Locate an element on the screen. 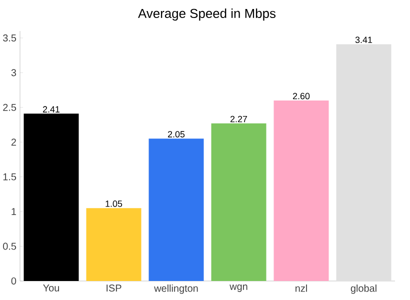 This screenshot has width=410, height=300. x-tick-label: nzl is located at coordinates (301, 288).